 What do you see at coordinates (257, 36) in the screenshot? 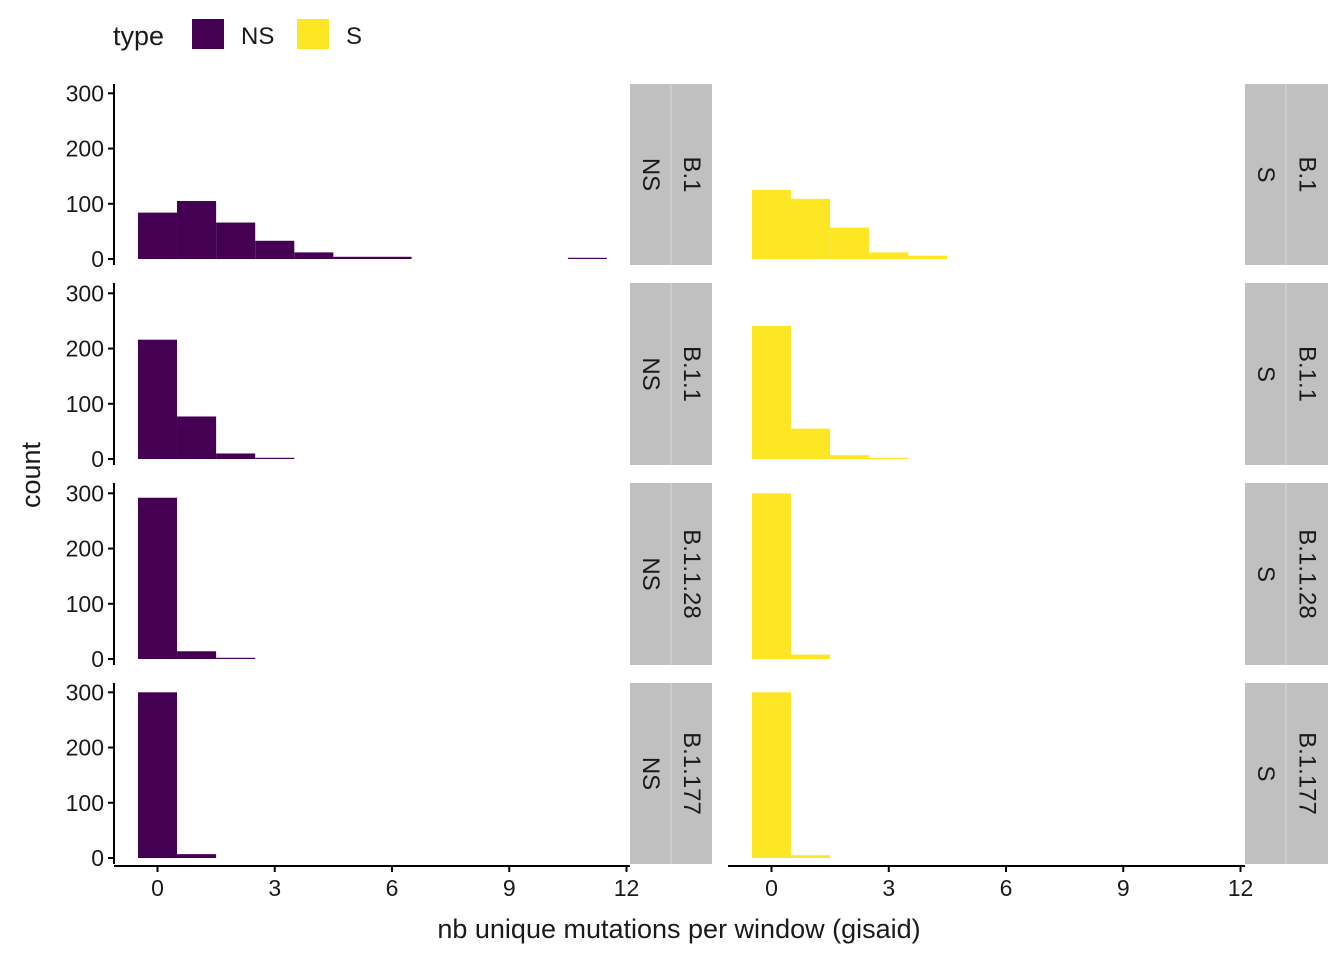
I see `legend-label-ns: NS` at bounding box center [257, 36].